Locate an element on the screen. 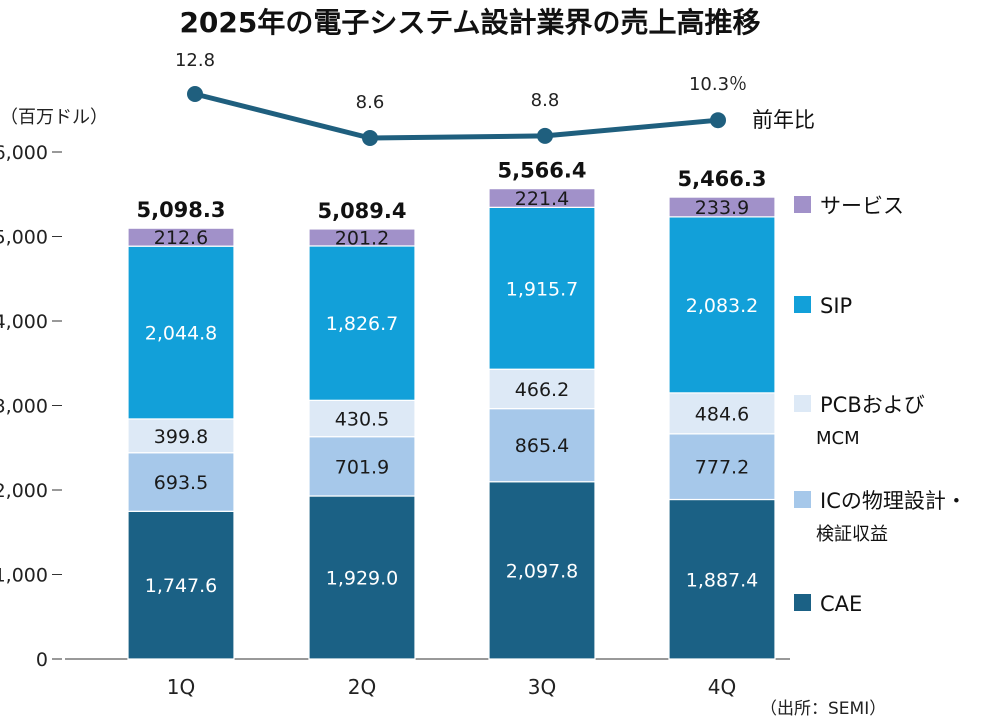 The image size is (1000, 724). segment-value-label: 1,915.7 is located at coordinates (542, 289).